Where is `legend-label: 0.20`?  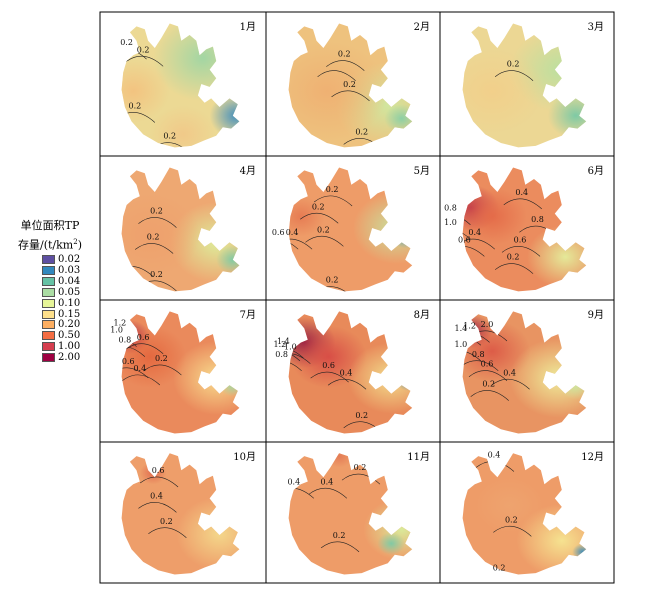 legend-label: 0.20 is located at coordinates (69, 325).